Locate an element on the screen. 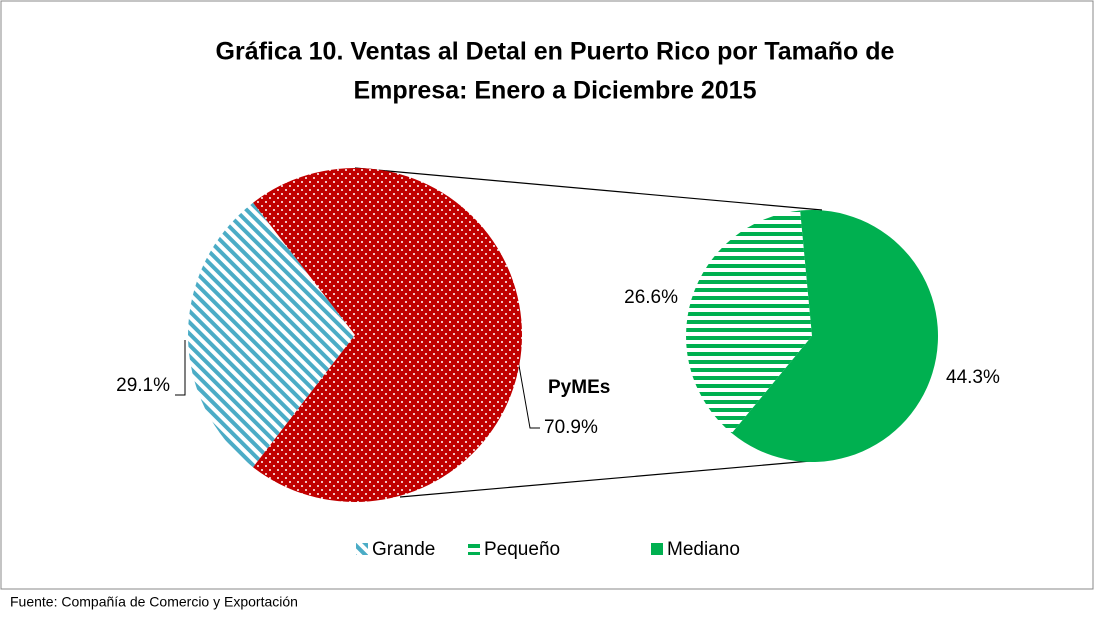 This screenshot has height=617, width=1110. legend-label: Grande is located at coordinates (403, 549).